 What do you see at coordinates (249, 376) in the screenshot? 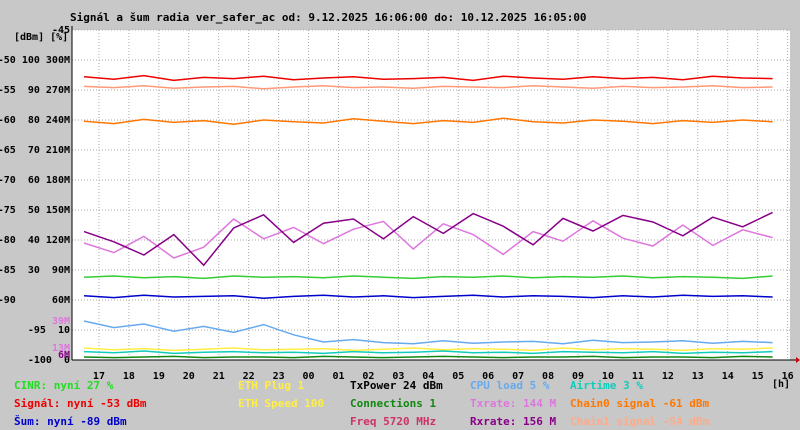
I see `x-tick-label: 22` at bounding box center [249, 376].